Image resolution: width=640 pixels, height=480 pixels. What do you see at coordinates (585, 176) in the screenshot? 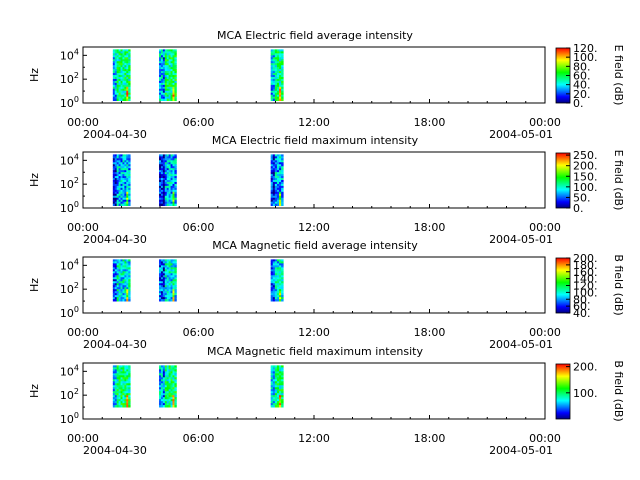
I see `colorbar-tick-label: 150.` at bounding box center [585, 176].